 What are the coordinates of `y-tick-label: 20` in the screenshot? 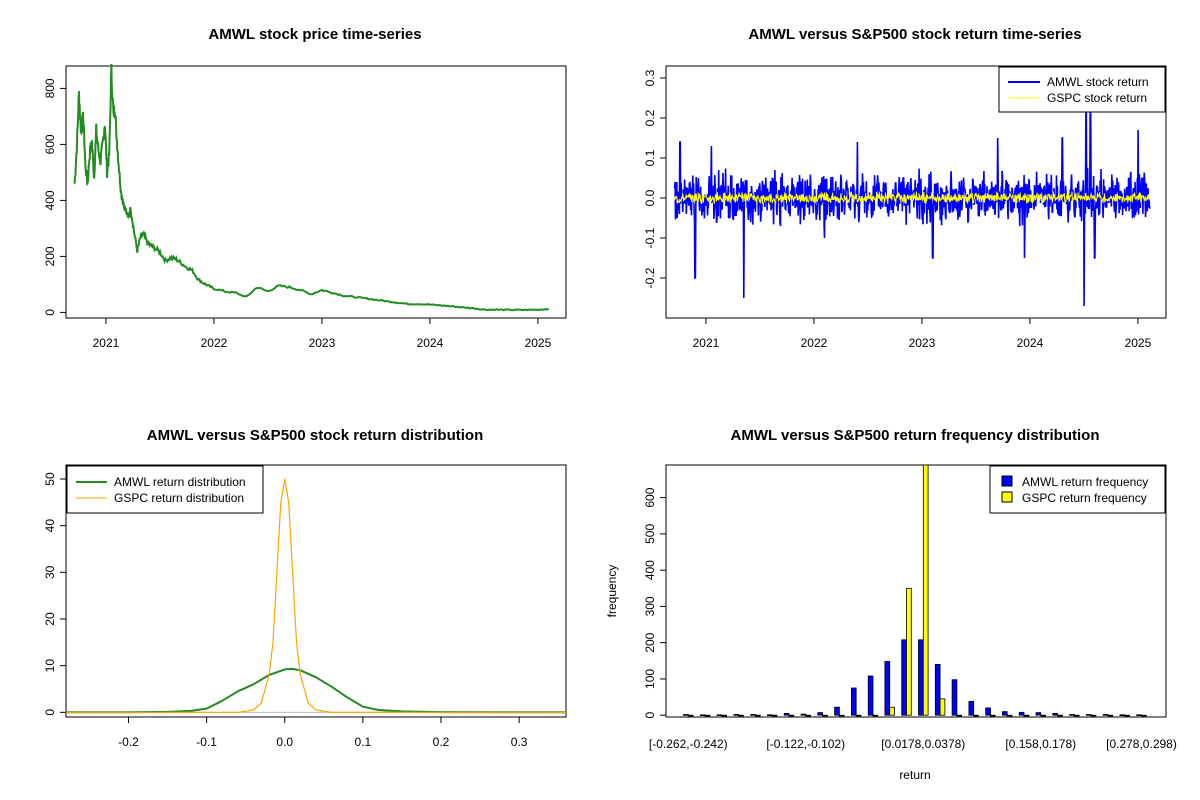 It's located at (50, 619).